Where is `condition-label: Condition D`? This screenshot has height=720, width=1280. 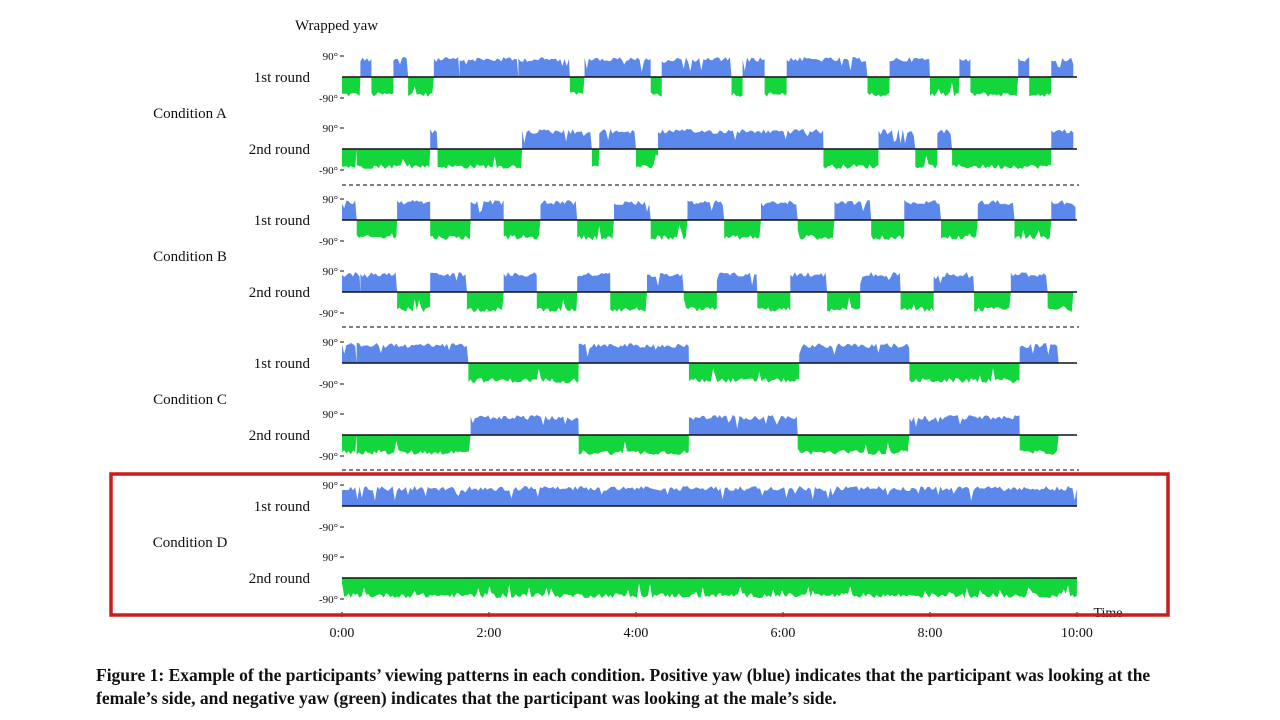 condition-label: Condition D is located at coordinates (190, 543).